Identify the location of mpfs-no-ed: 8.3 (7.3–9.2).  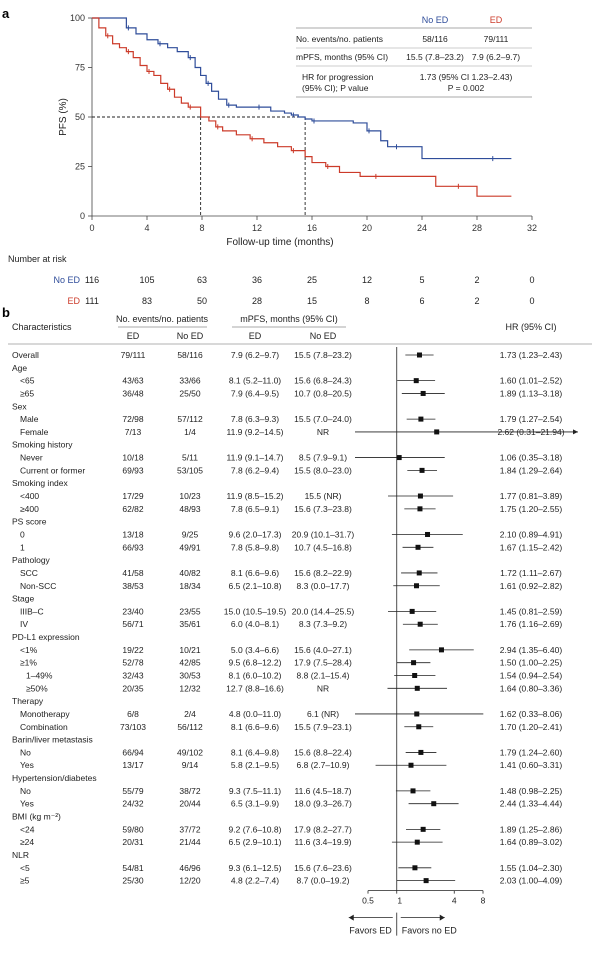
(323, 624).